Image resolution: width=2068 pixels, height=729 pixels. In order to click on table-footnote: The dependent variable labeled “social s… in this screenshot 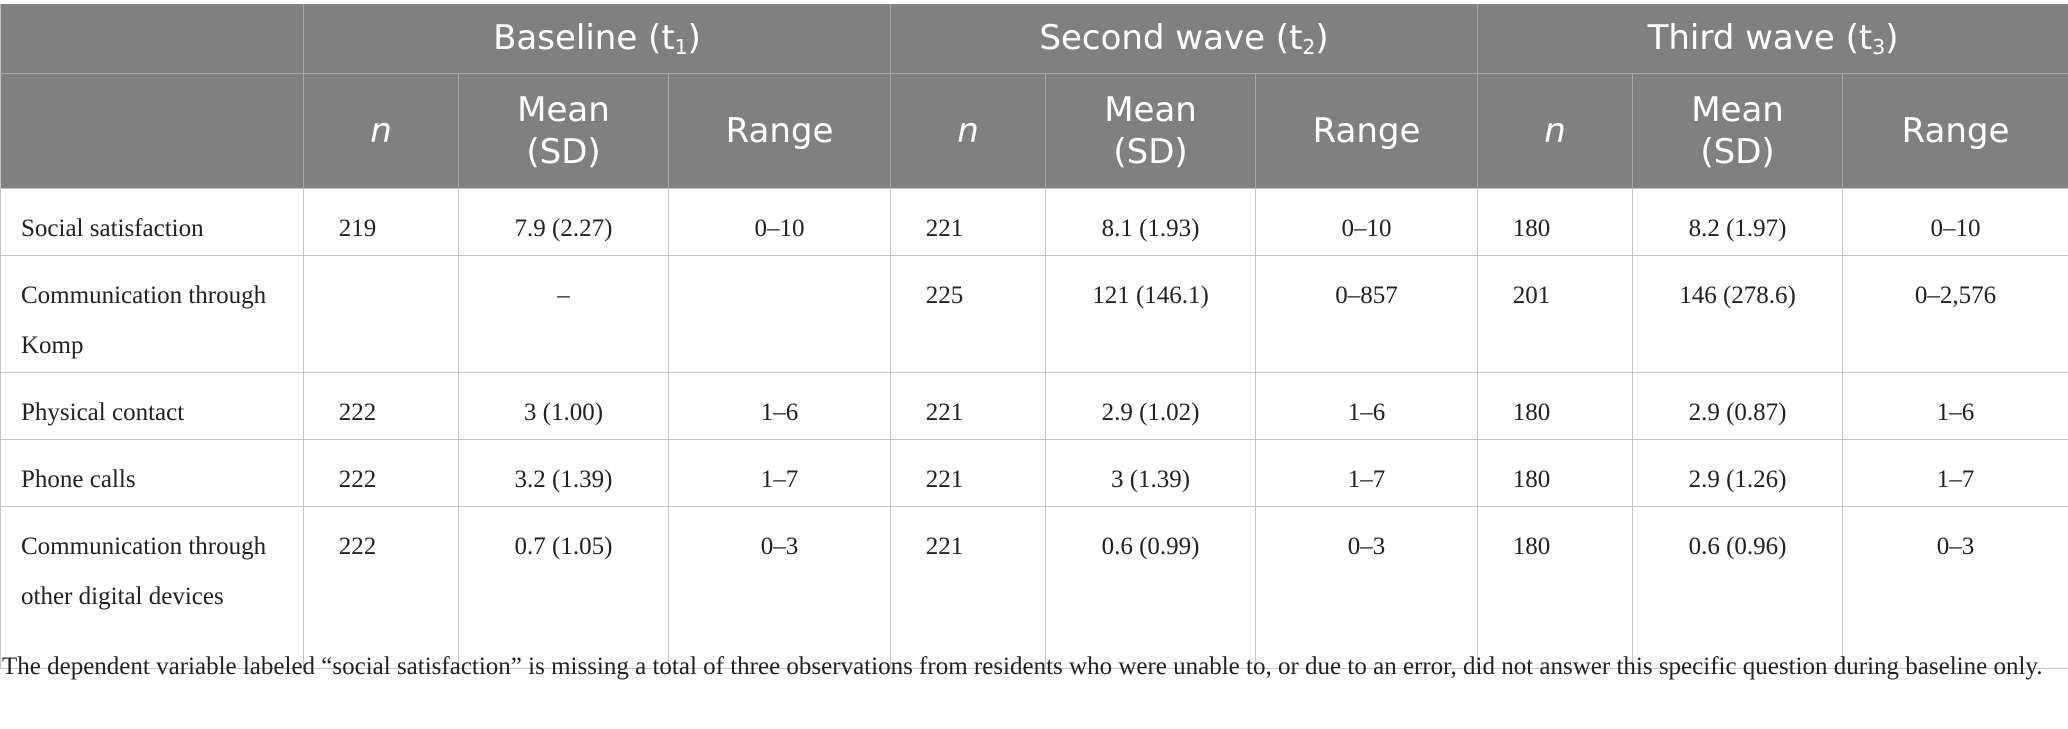, I will do `click(1022, 666)`.